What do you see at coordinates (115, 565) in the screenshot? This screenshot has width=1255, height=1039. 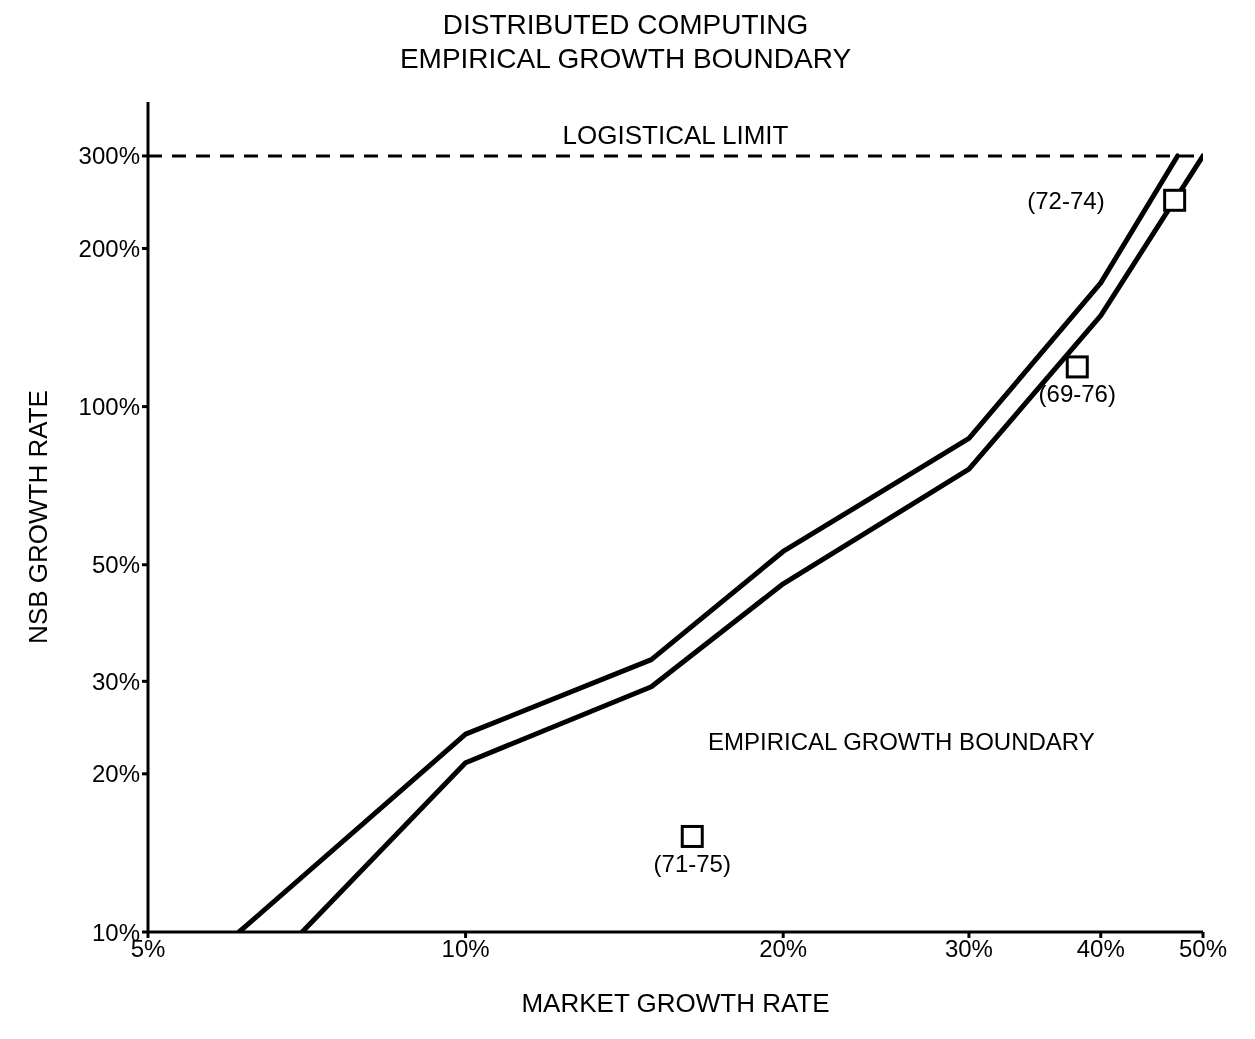 I see `y-tick-label: 50%` at bounding box center [115, 565].